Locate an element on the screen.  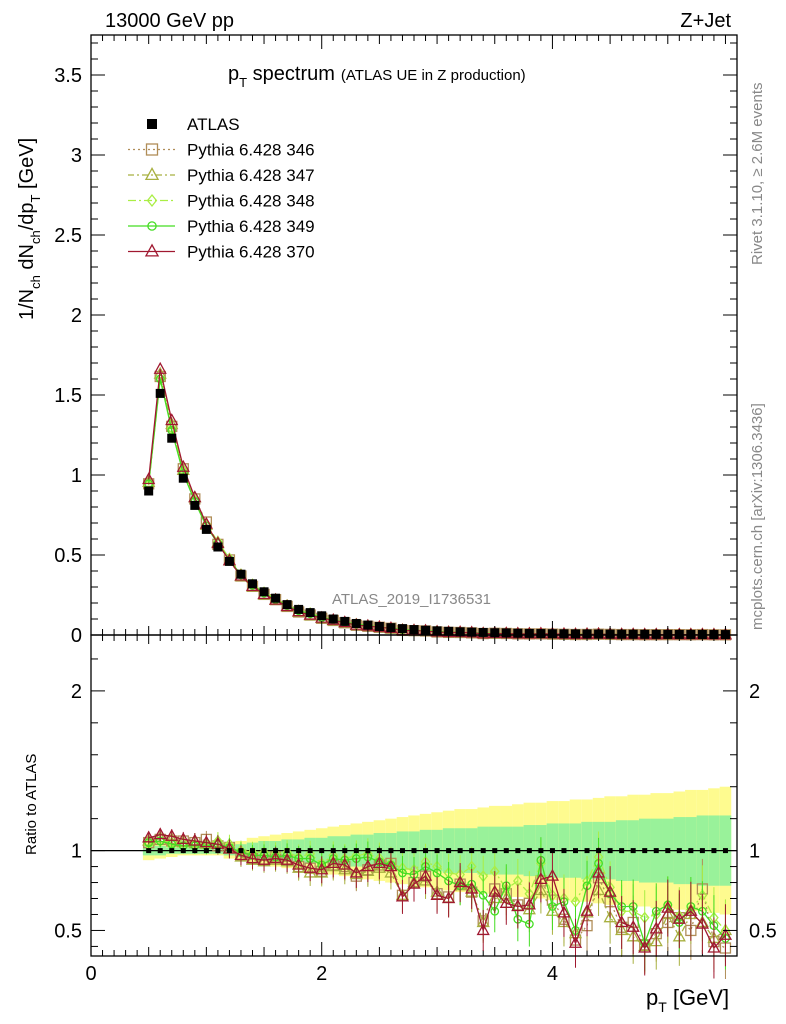
y-tick-label: 3 is located at coordinates (76, 156).